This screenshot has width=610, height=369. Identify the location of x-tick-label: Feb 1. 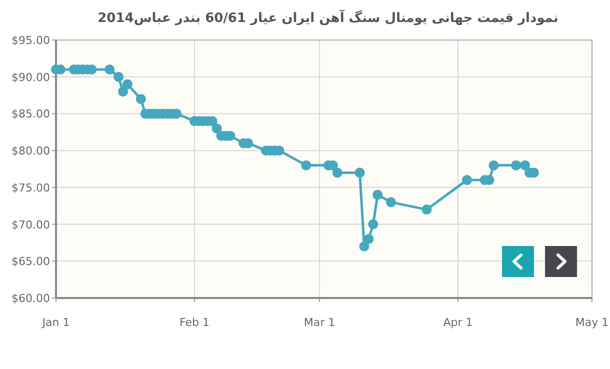
(194, 322).